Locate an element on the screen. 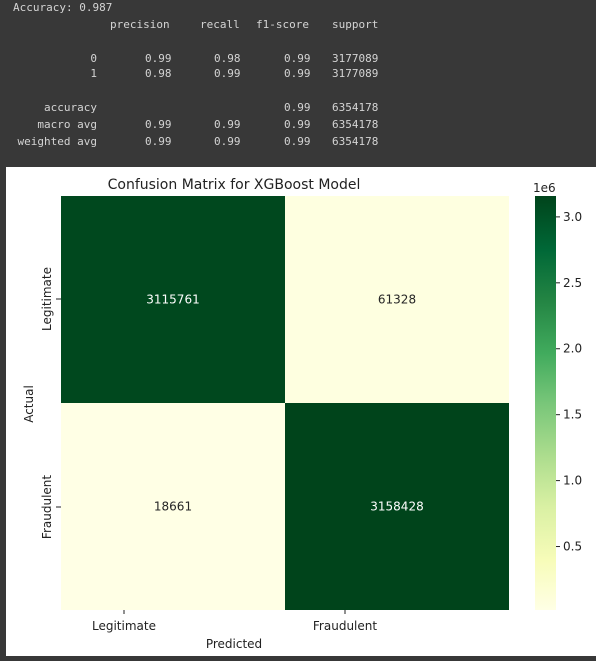 This screenshot has width=596, height=661. header-precision: precision is located at coordinates (140, 24).